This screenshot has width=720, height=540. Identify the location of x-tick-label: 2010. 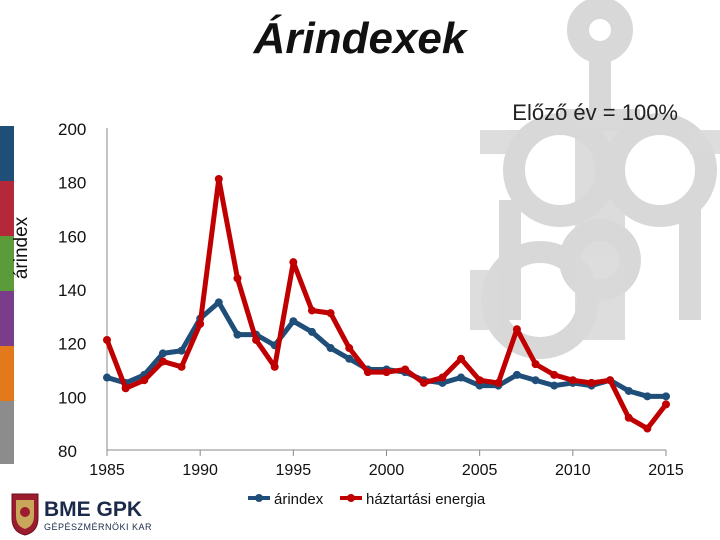
(573, 470).